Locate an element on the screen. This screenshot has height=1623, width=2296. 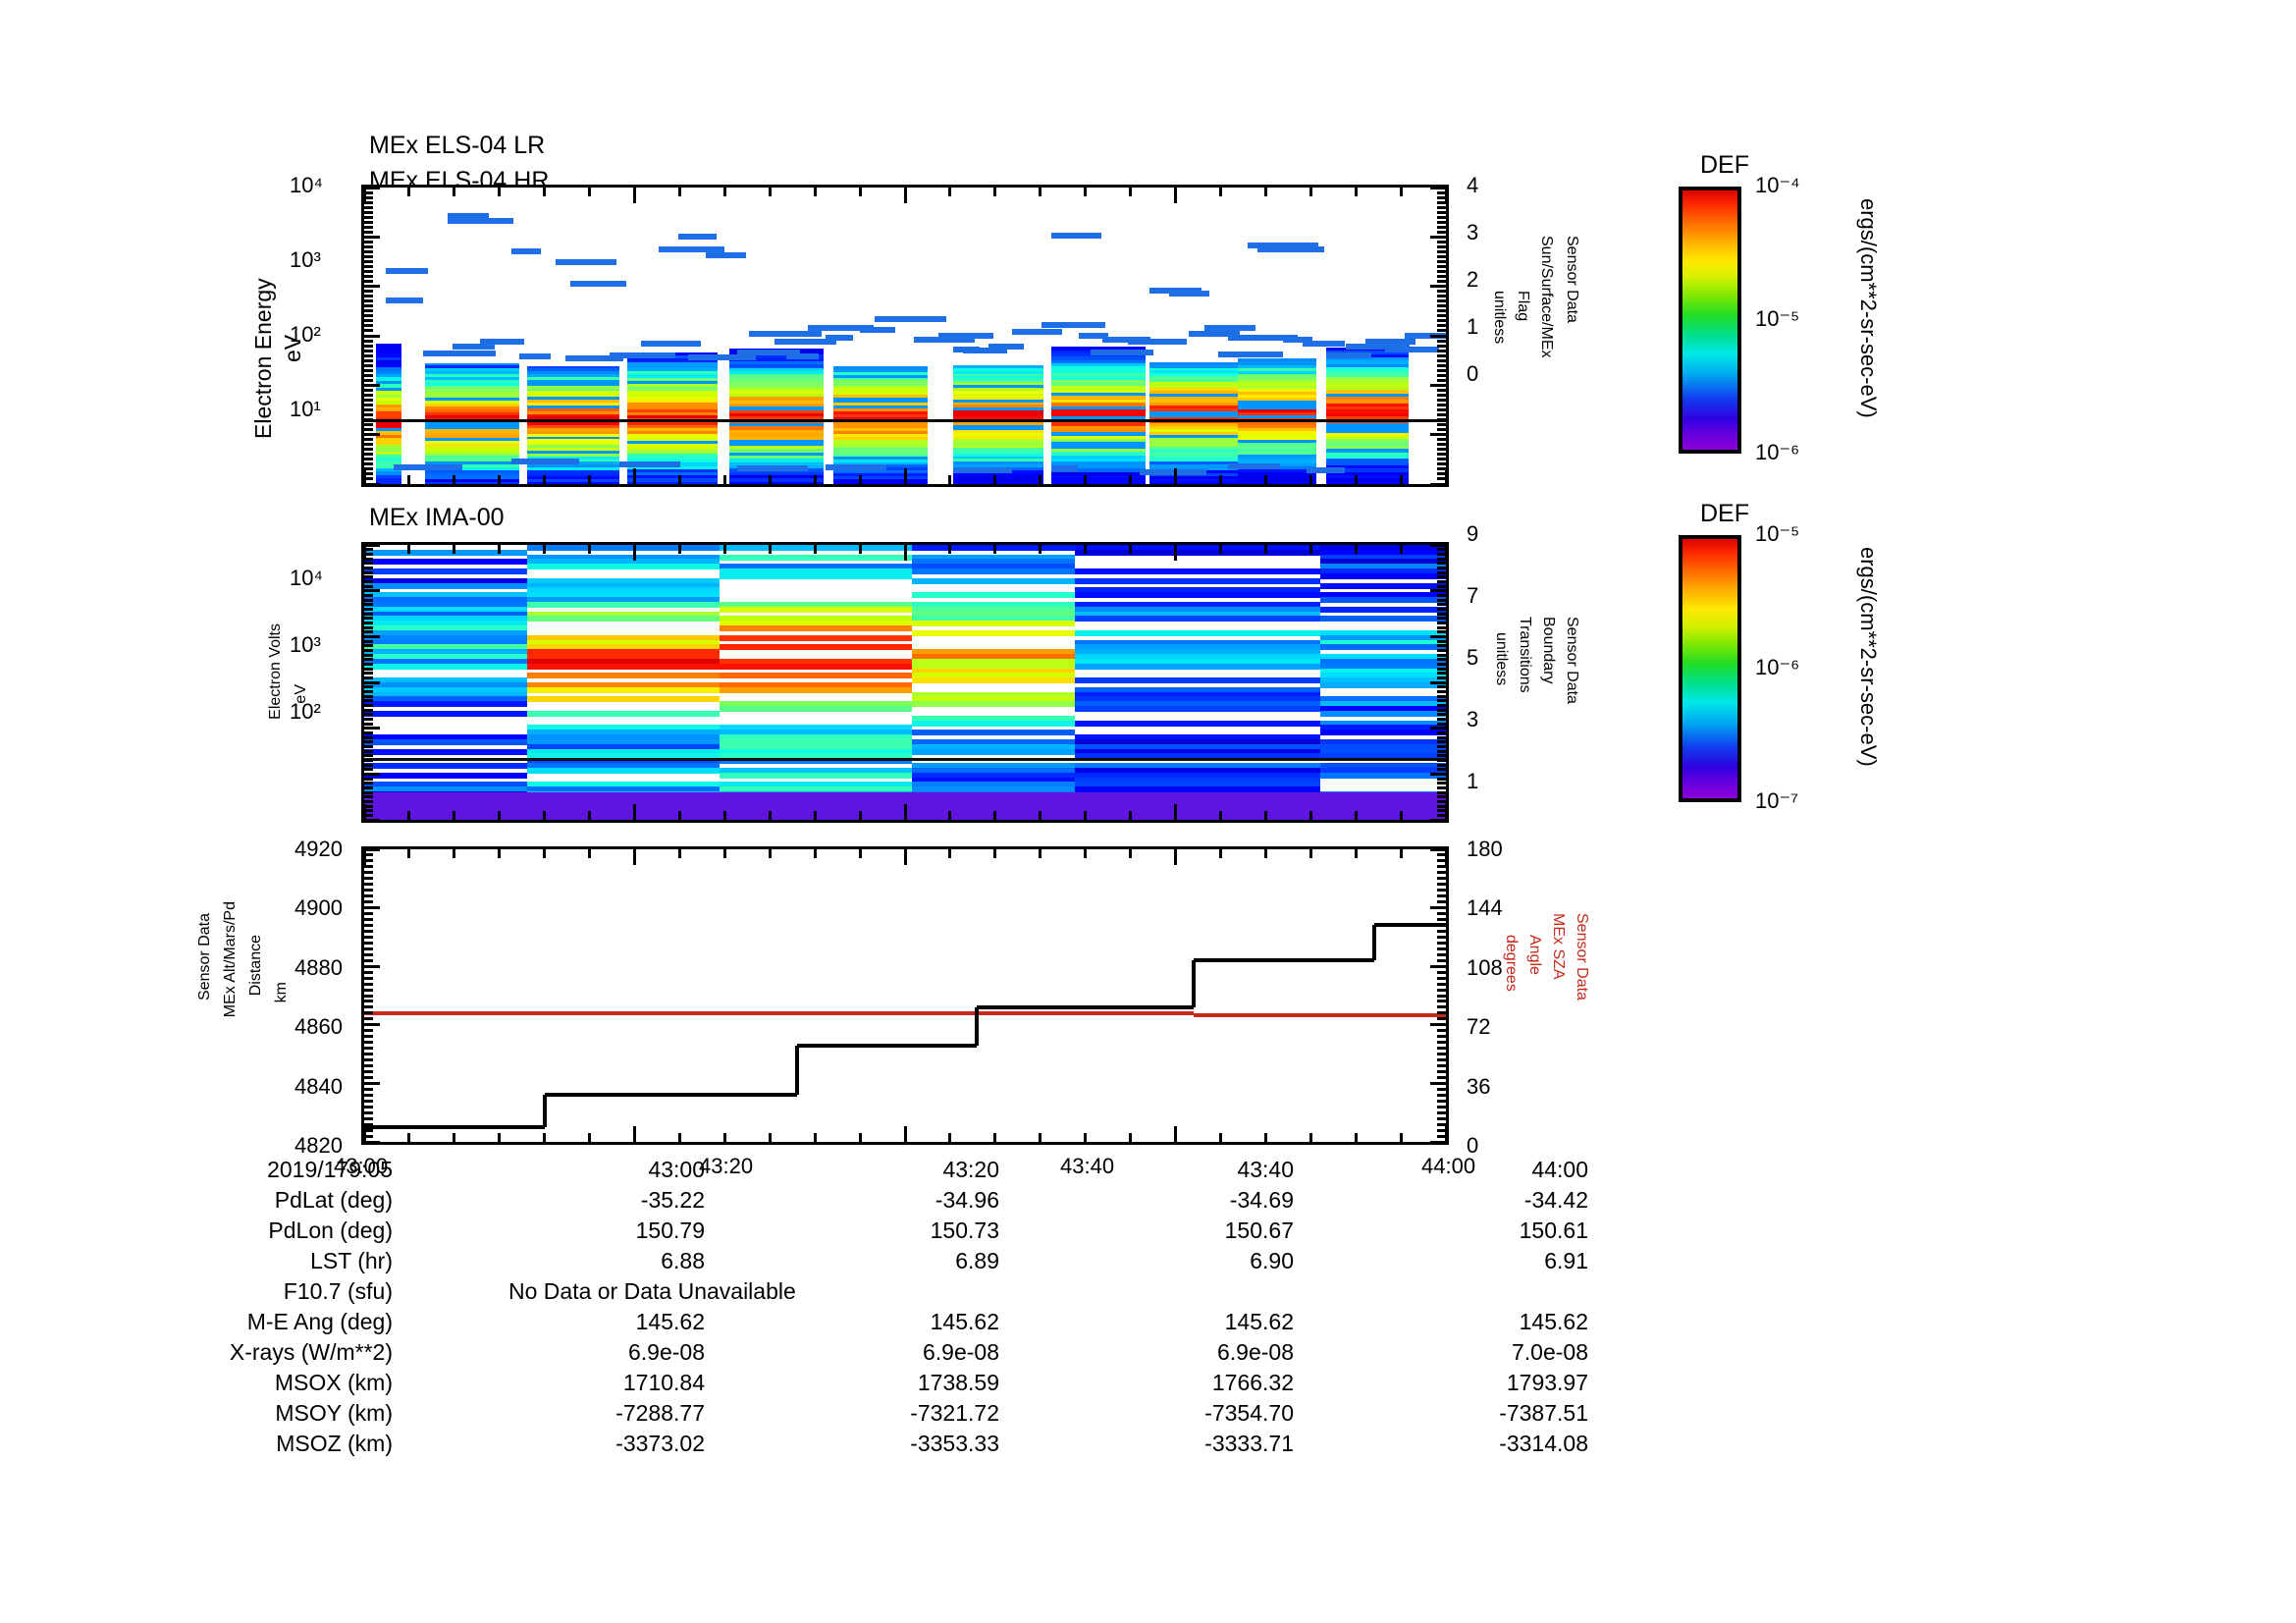
panel-altitude-sza is located at coordinates (905, 995).